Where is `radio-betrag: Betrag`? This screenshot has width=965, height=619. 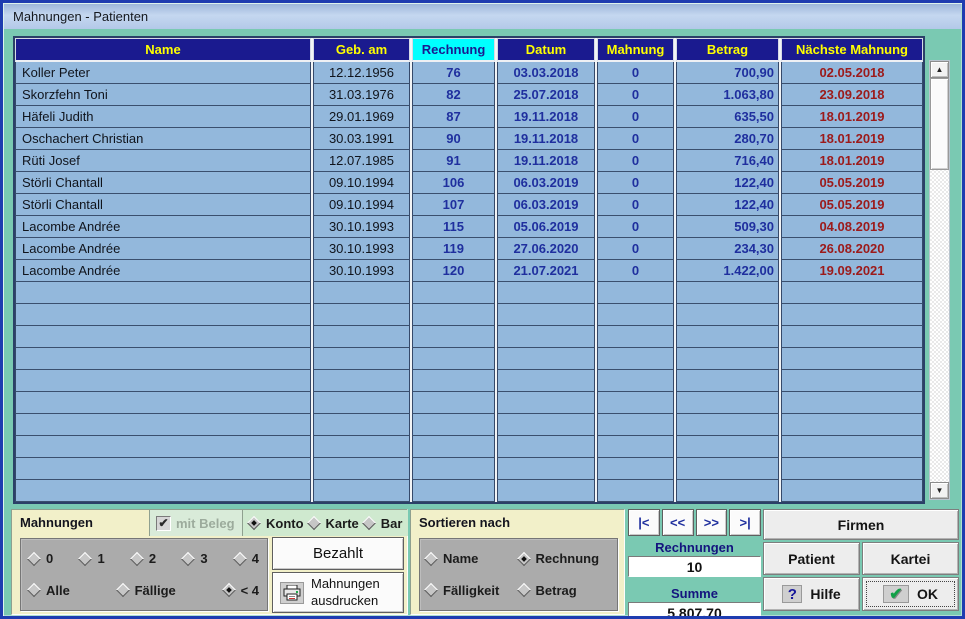
radio-betrag: Betrag is located at coordinates (564, 590).